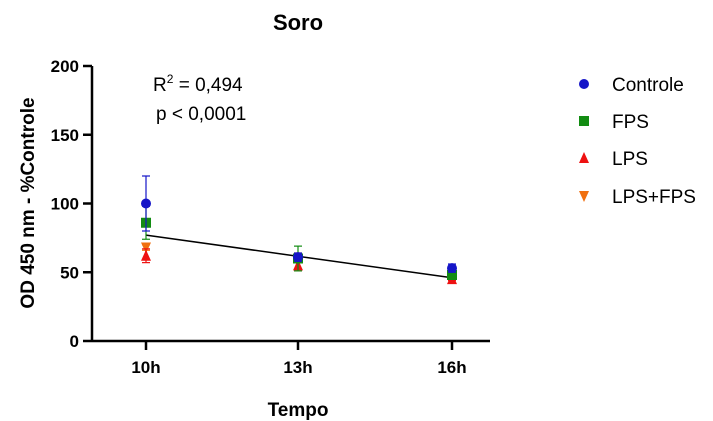 This screenshot has width=713, height=421. Describe the element at coordinates (199, 98) in the screenshot. I see `stats-annotation: R2 = 0,494 p < 0,0001` at that location.